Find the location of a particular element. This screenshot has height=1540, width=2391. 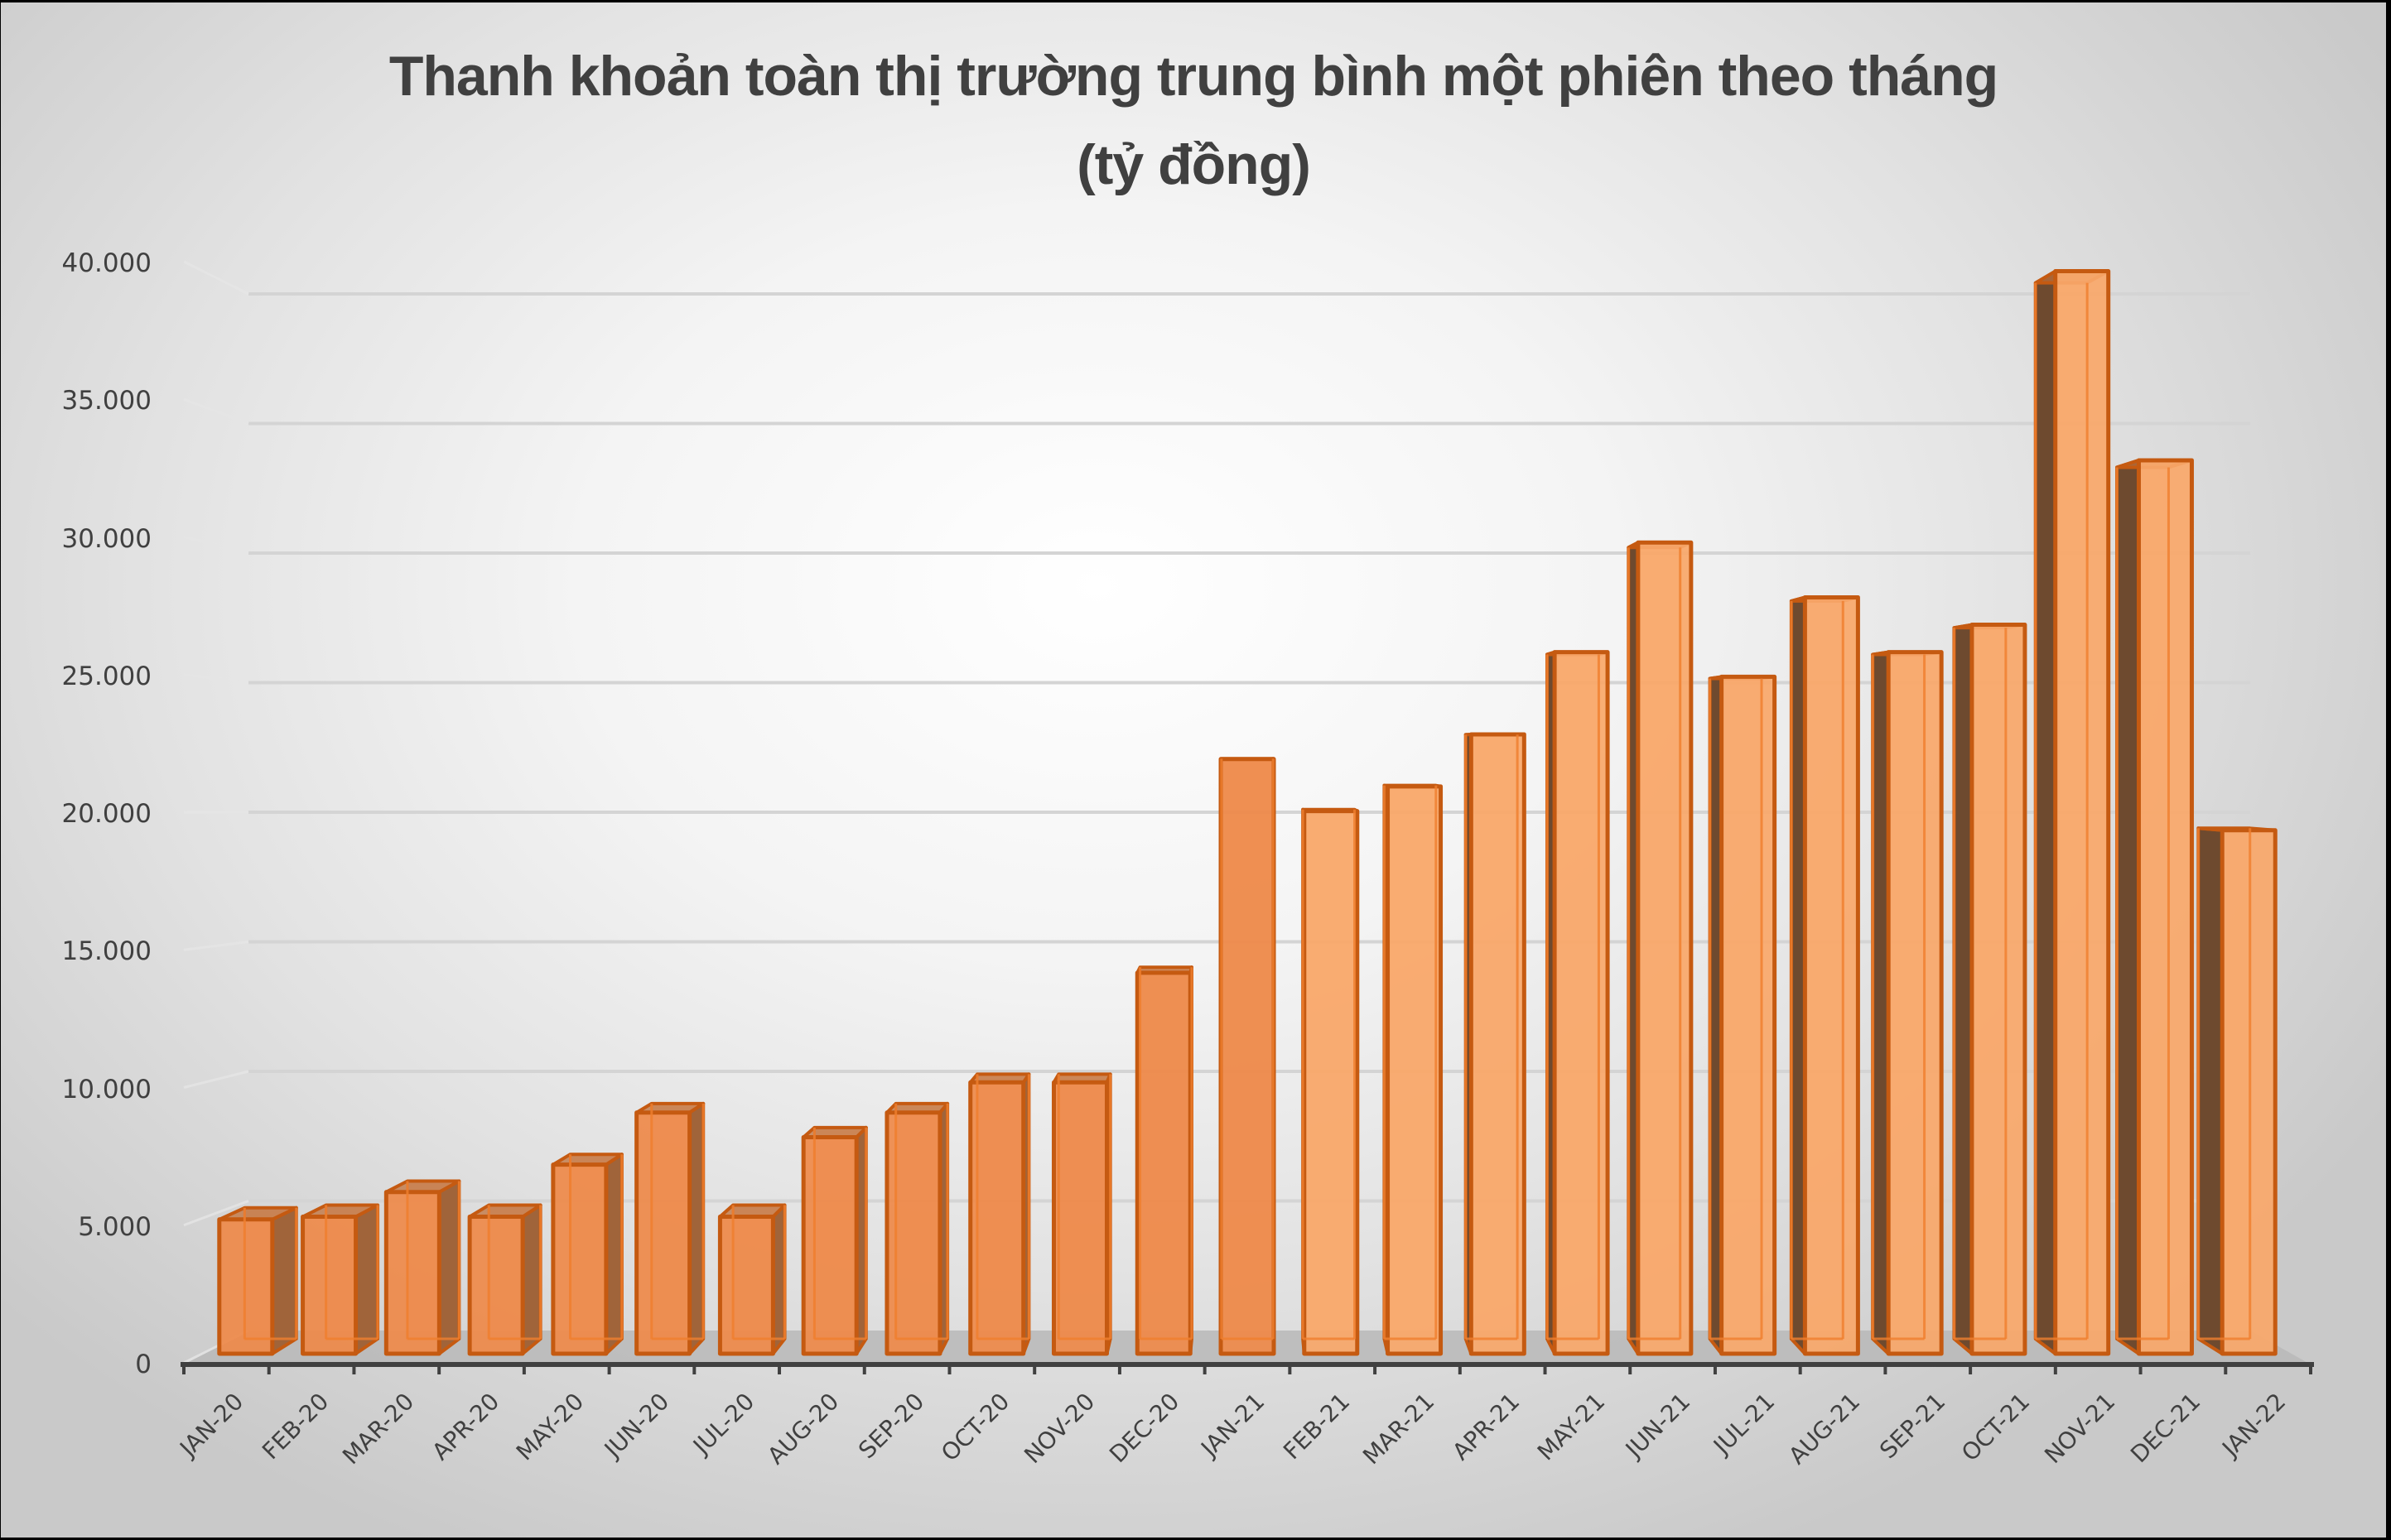

y-tick-label: 40.000 is located at coordinates (107, 263).